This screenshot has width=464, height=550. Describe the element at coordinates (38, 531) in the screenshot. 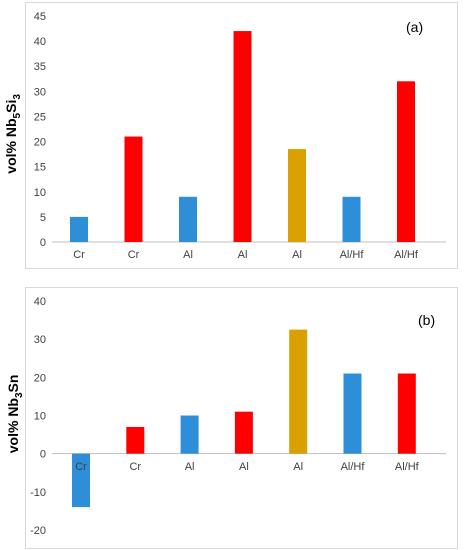

I see `y-tick-label: -20` at that location.